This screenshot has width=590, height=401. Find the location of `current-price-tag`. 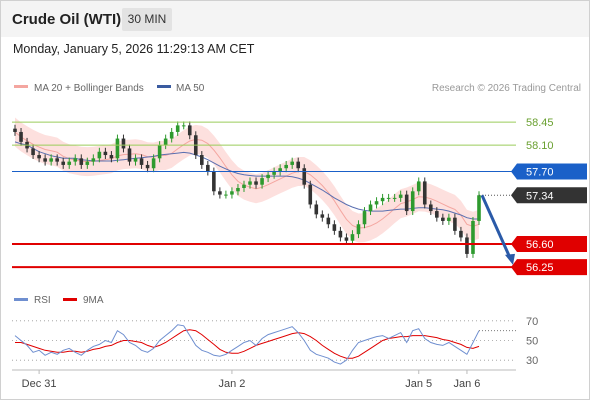

current-price-tag is located at coordinates (549, 195).